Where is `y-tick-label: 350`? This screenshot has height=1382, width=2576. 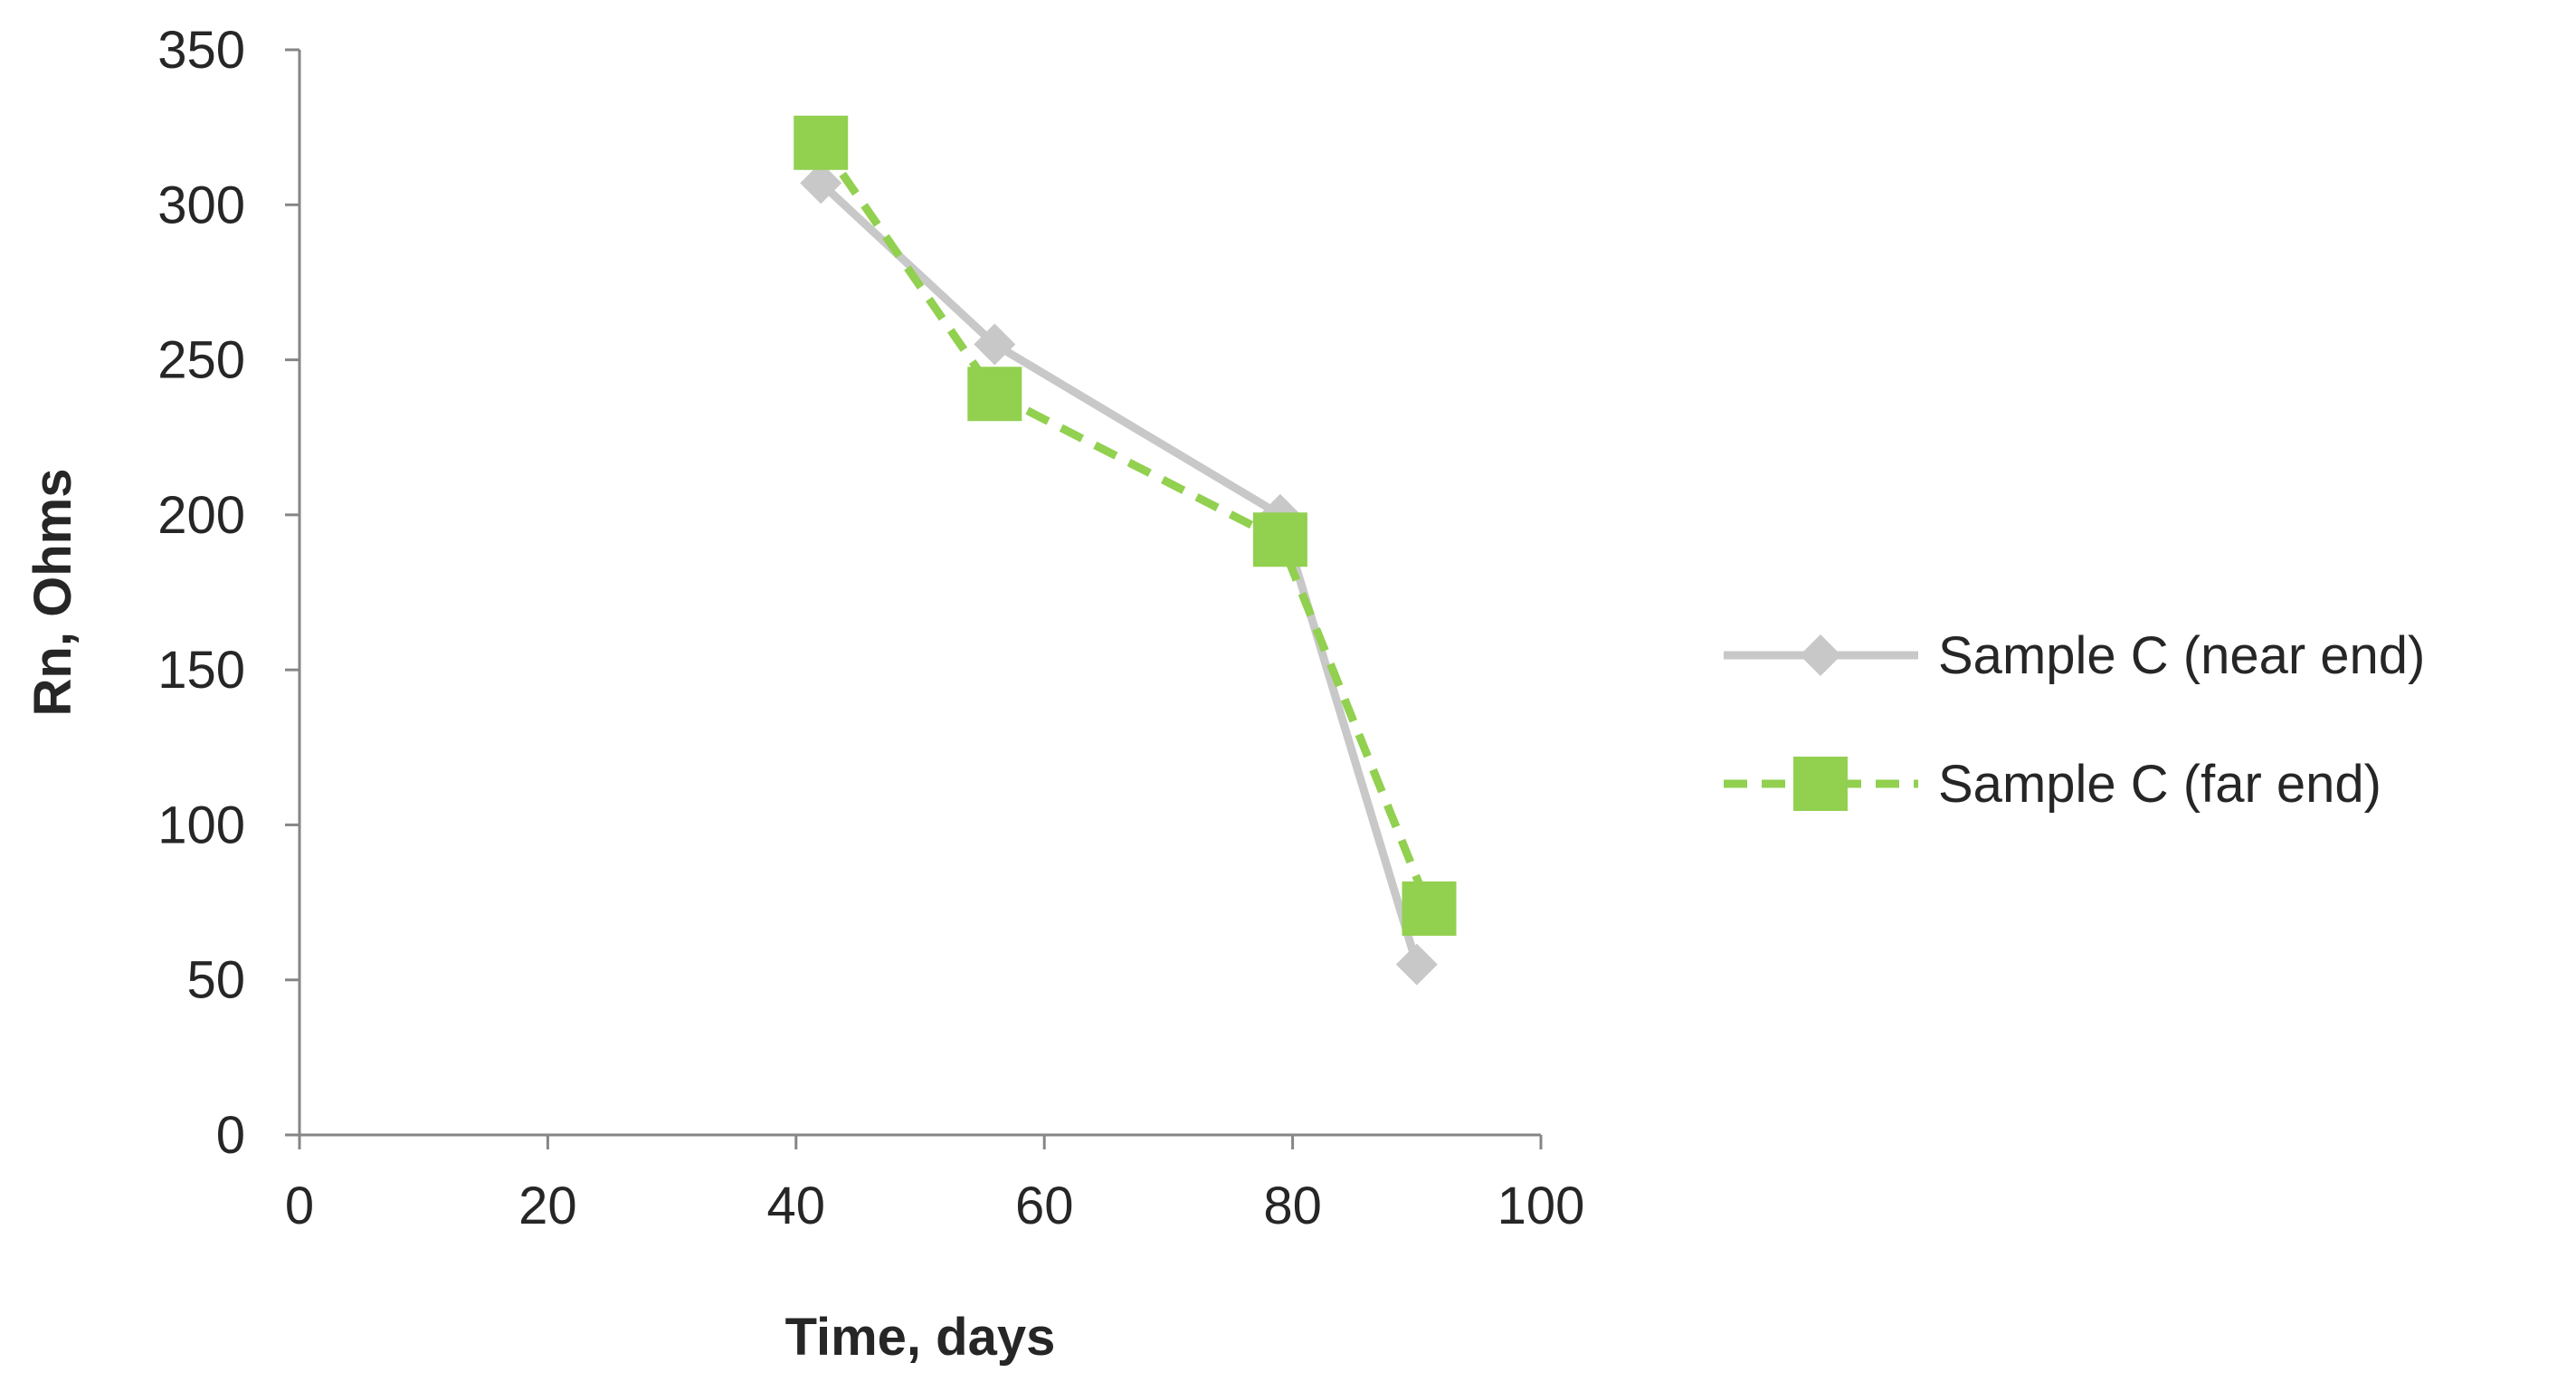 y-tick-label: 350 is located at coordinates (201, 51).